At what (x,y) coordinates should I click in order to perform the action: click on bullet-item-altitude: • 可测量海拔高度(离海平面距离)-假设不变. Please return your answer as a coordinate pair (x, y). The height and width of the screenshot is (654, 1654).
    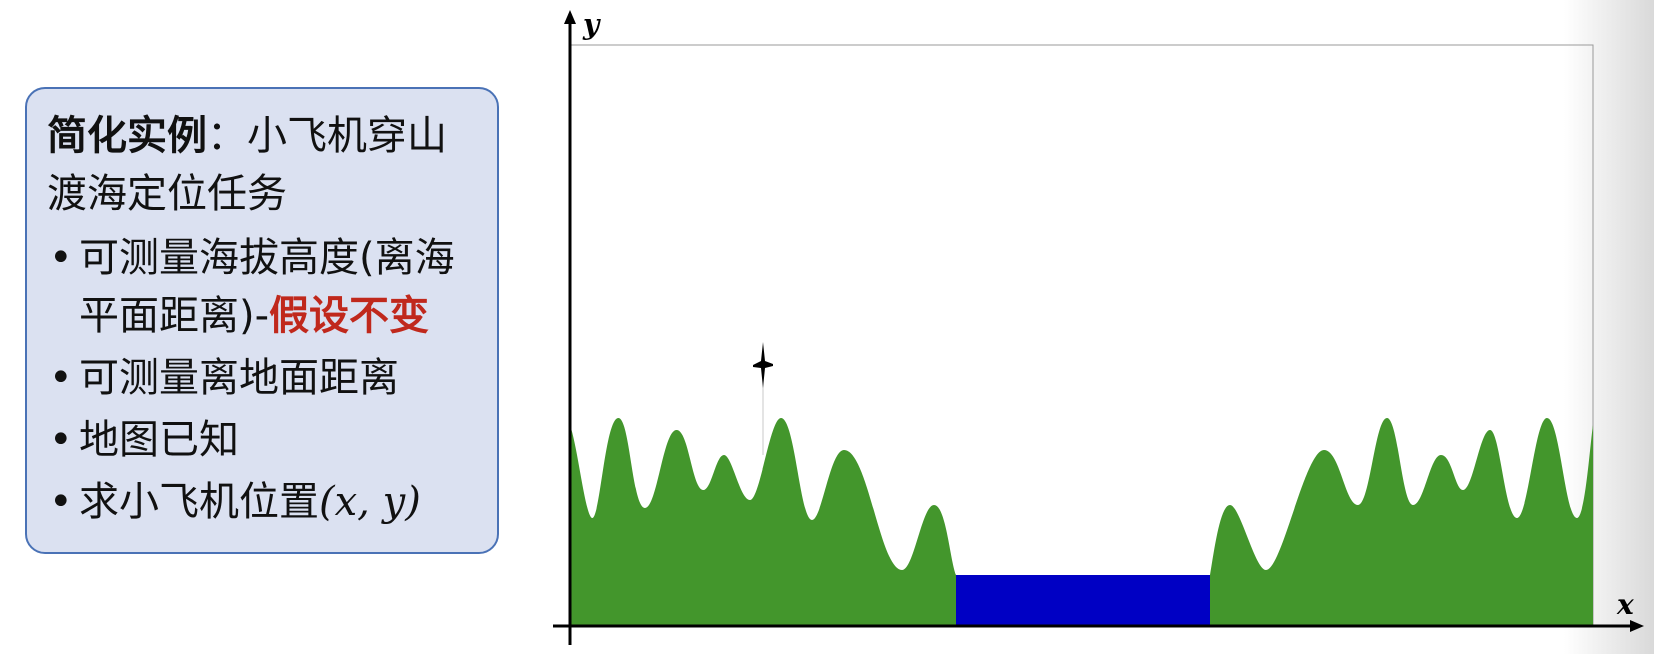
    Looking at the image, I should click on (263, 287).